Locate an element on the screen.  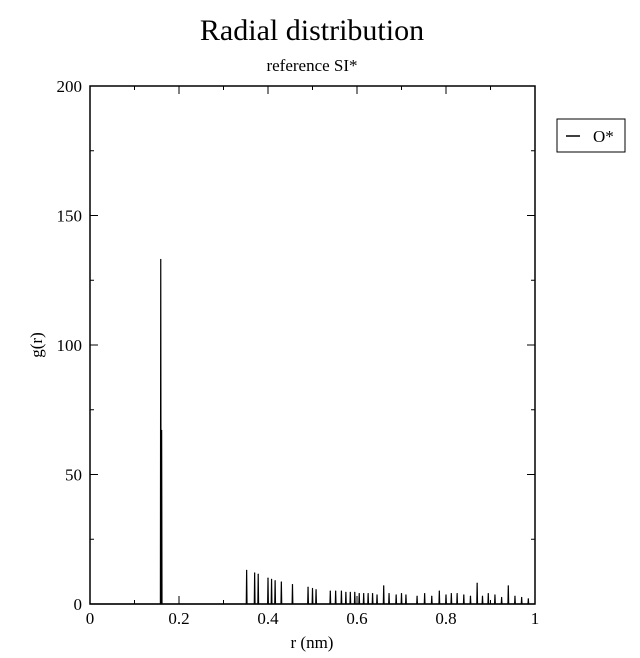
x-tick-label: 0 is located at coordinates (90, 618).